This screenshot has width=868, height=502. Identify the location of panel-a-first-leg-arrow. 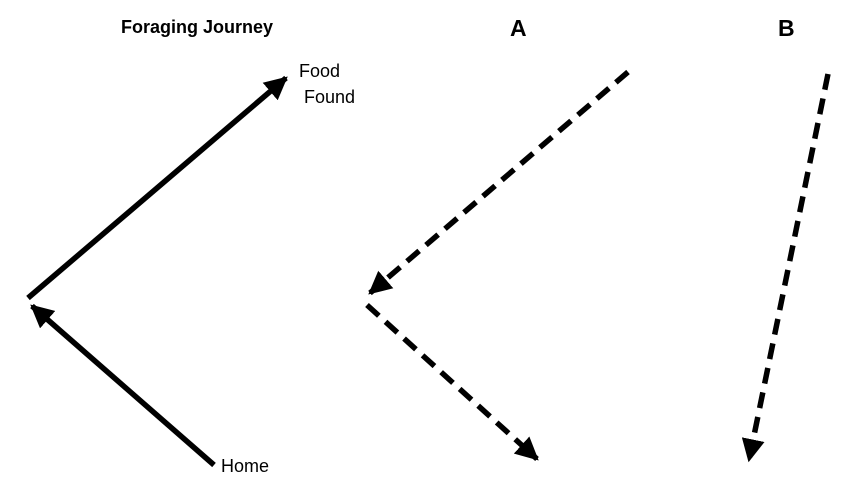
(499, 182).